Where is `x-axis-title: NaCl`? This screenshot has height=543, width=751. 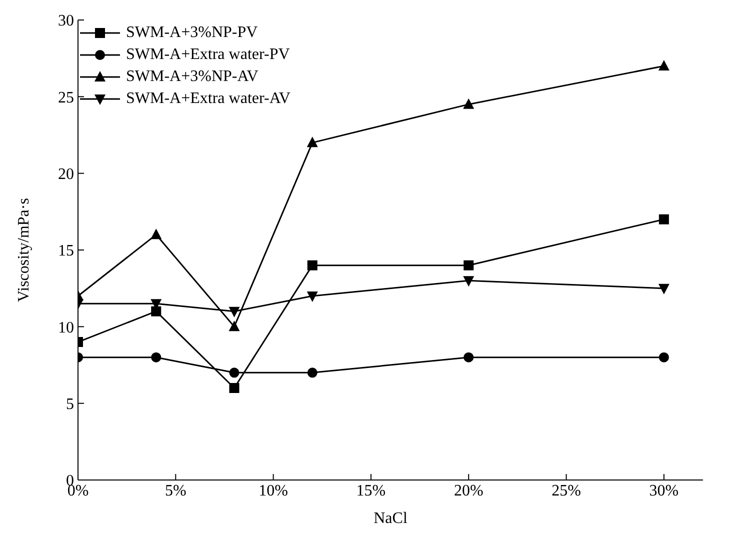
x-axis-title: NaCl is located at coordinates (391, 518).